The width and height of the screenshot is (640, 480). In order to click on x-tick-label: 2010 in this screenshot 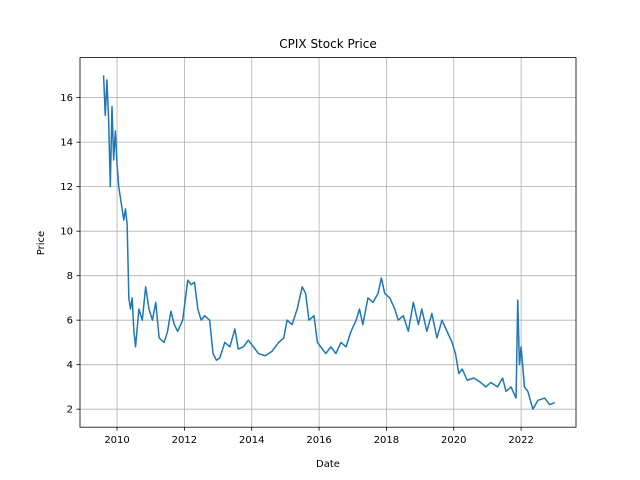, I will do `click(116, 440)`.